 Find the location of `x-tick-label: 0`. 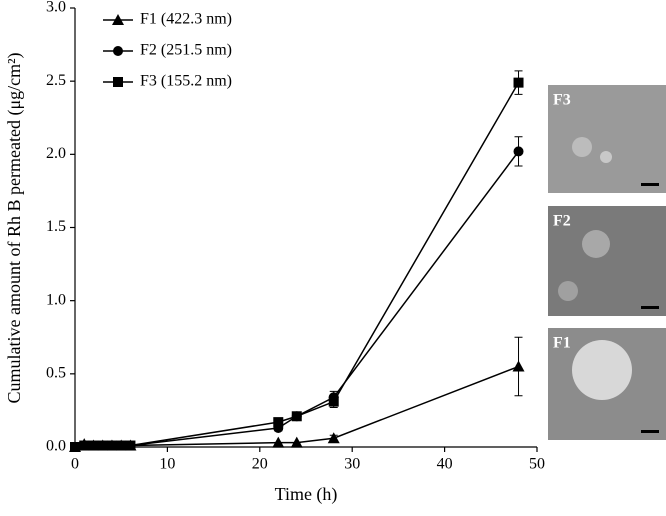

x-tick-label: 0 is located at coordinates (75, 464).